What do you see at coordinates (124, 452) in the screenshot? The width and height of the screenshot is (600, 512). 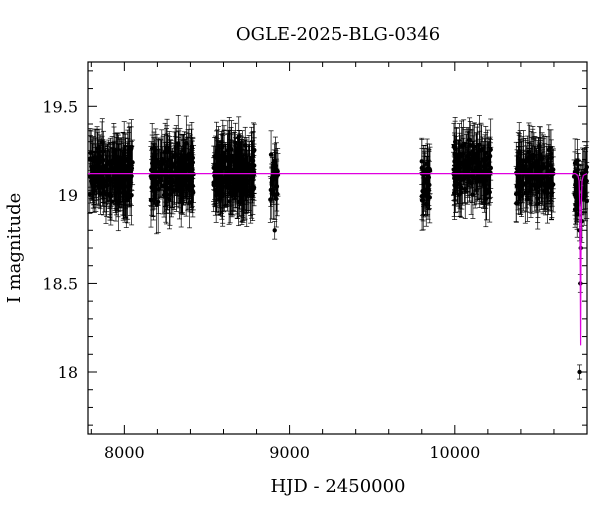 I see `x-tick-label: 8000` at bounding box center [124, 452].